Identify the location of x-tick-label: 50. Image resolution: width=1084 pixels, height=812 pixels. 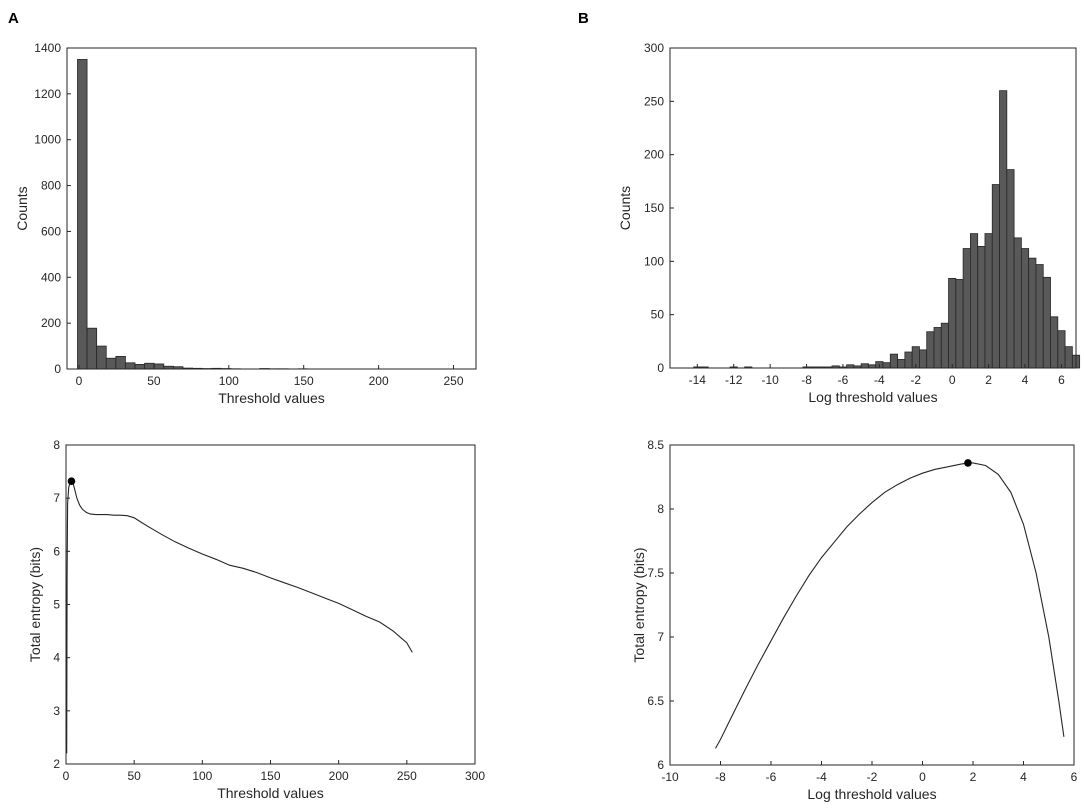
(134, 776).